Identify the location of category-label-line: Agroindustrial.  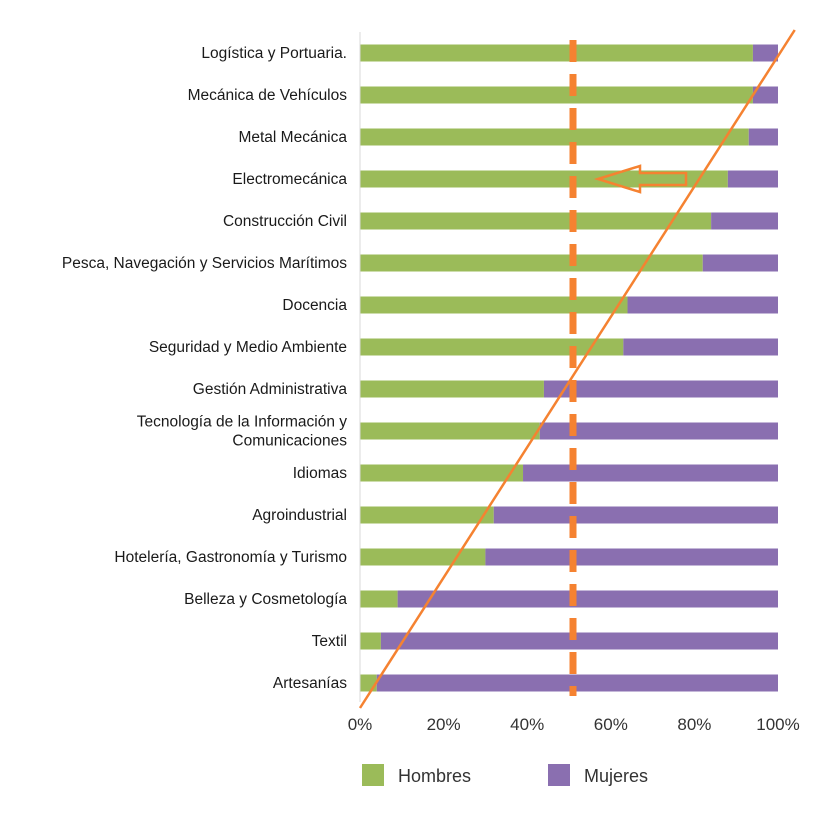
(299, 515).